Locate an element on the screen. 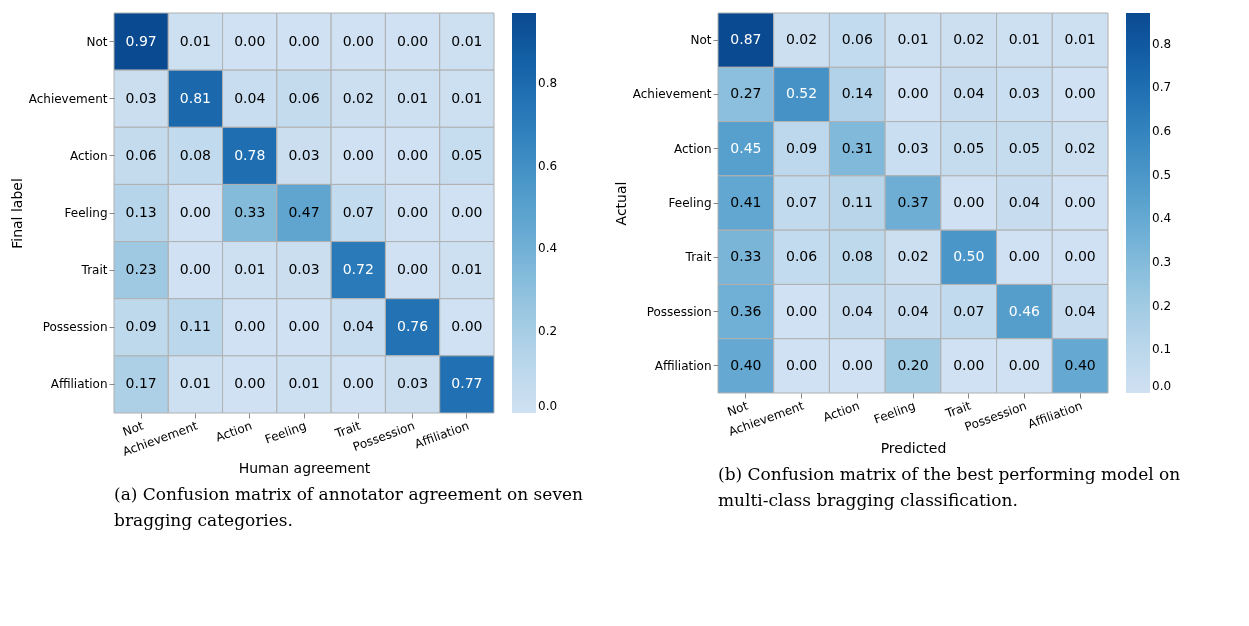 The height and width of the screenshot is (626, 1249). color-bar-label: 0.5 is located at coordinates (1162, 174).